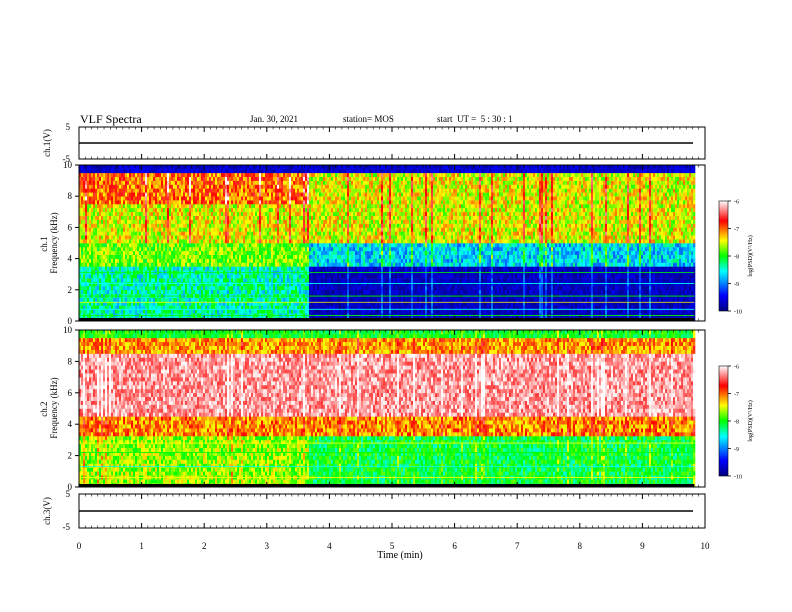 This screenshot has height=612, width=792. What do you see at coordinates (68, 127) in the screenshot?
I see `ch1-voltage-ytick-top: 5` at bounding box center [68, 127].